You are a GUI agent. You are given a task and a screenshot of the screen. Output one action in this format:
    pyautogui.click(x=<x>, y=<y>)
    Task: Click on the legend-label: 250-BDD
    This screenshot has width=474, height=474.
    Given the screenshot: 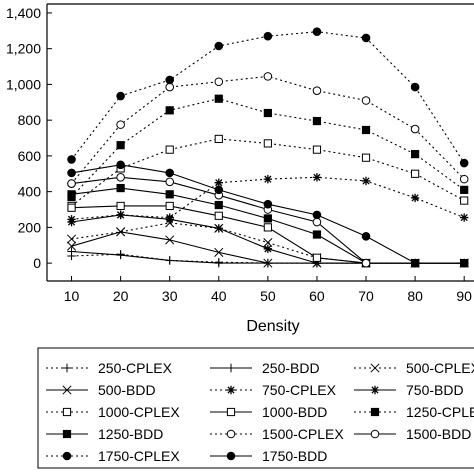 What is the action you would take?
    pyautogui.click(x=291, y=368)
    